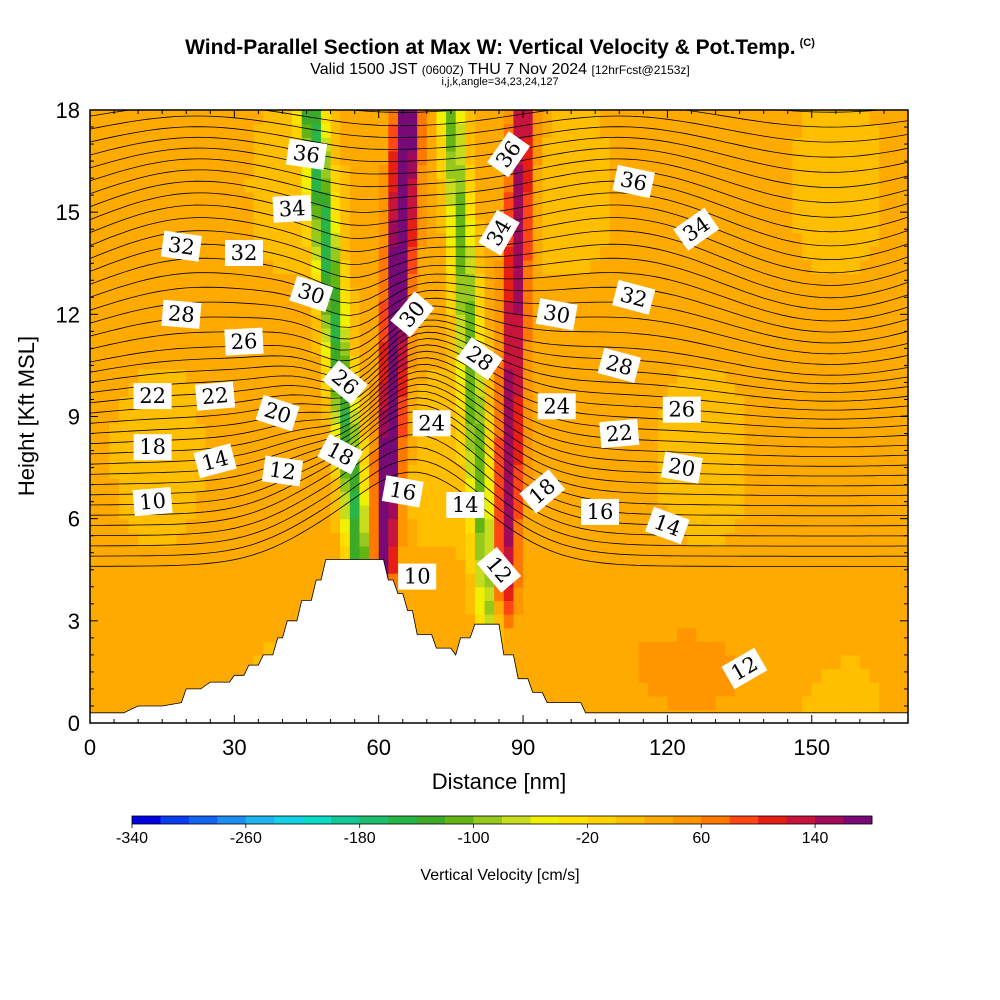 The image size is (1000, 1000). Describe the element at coordinates (500, 82) in the screenshot. I see `section-params: i,j,k,angle=34,23,24,127` at that location.